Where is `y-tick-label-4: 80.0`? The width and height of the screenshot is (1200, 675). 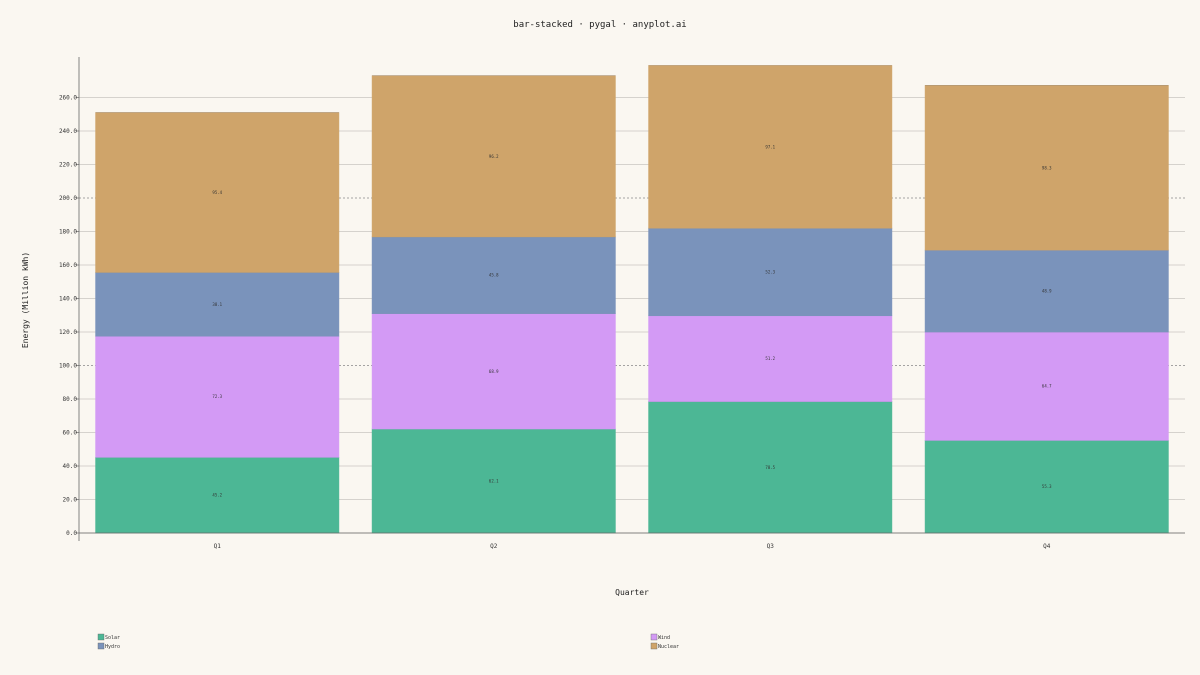
y-tick-label-4: 80.0 is located at coordinates (70, 399).